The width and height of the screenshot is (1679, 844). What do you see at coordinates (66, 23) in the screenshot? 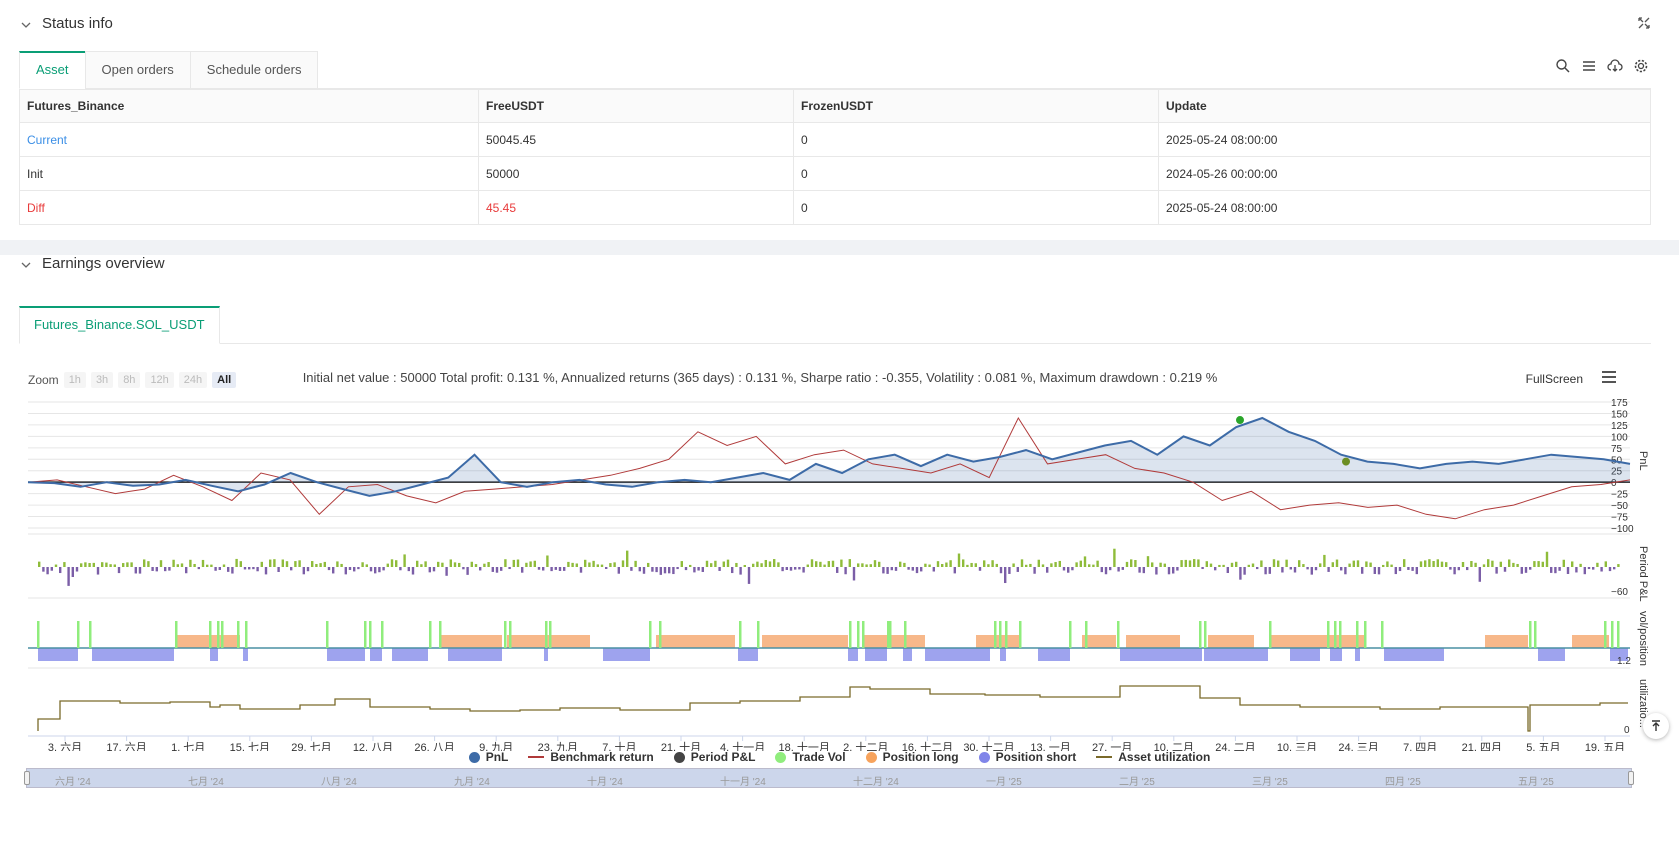
I see `status-info-header: Status info` at bounding box center [66, 23].